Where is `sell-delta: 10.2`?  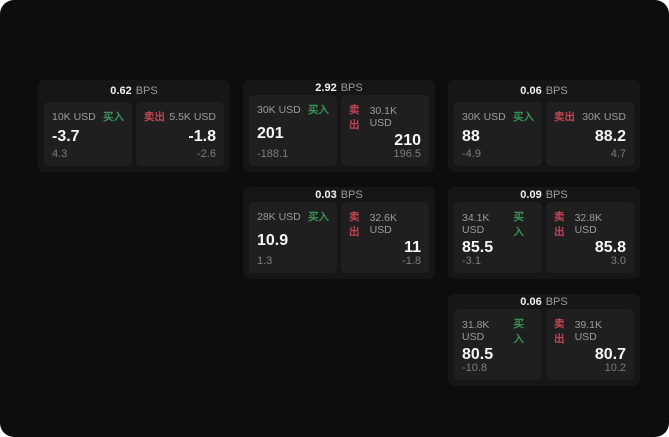
sell-delta: 10.2 is located at coordinates (615, 368).